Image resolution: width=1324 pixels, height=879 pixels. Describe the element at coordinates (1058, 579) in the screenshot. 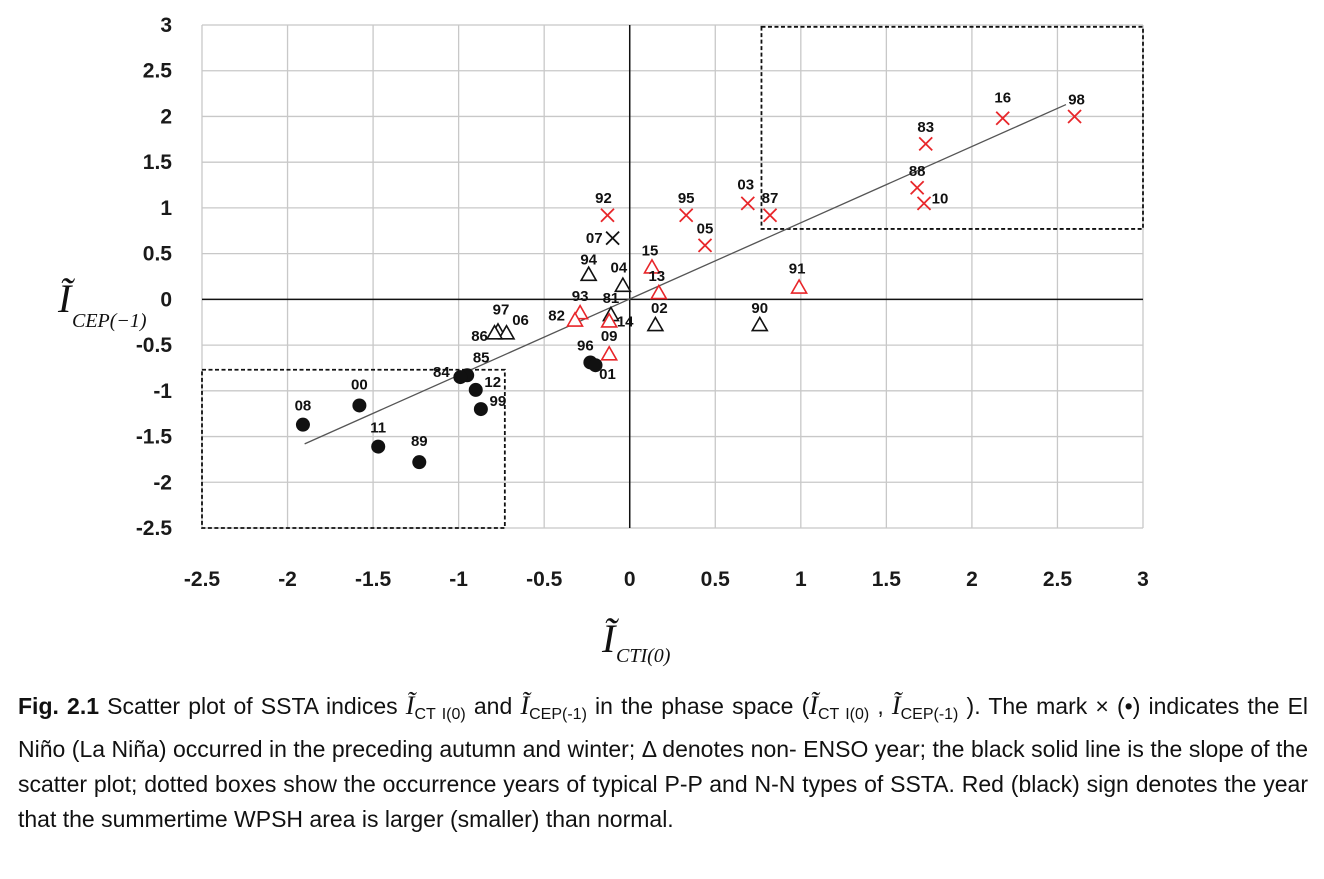

I see `x-tick-label: 2.5` at that location.